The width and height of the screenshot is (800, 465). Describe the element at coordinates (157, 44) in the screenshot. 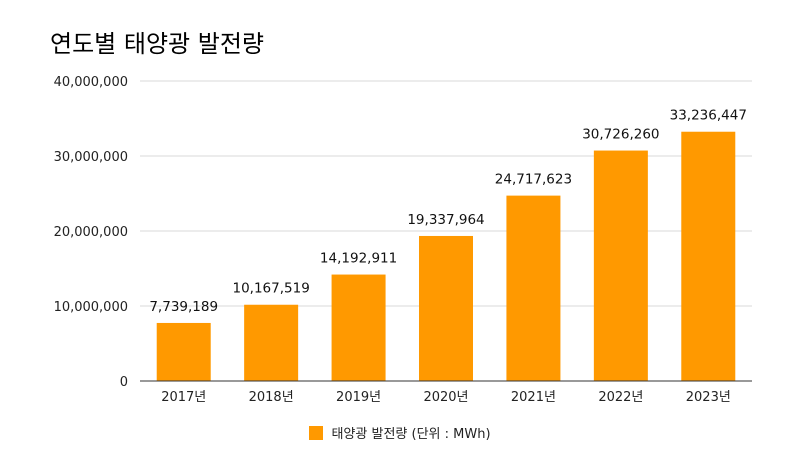

I see `chart-title: 연도별 태양광 발전량` at that location.